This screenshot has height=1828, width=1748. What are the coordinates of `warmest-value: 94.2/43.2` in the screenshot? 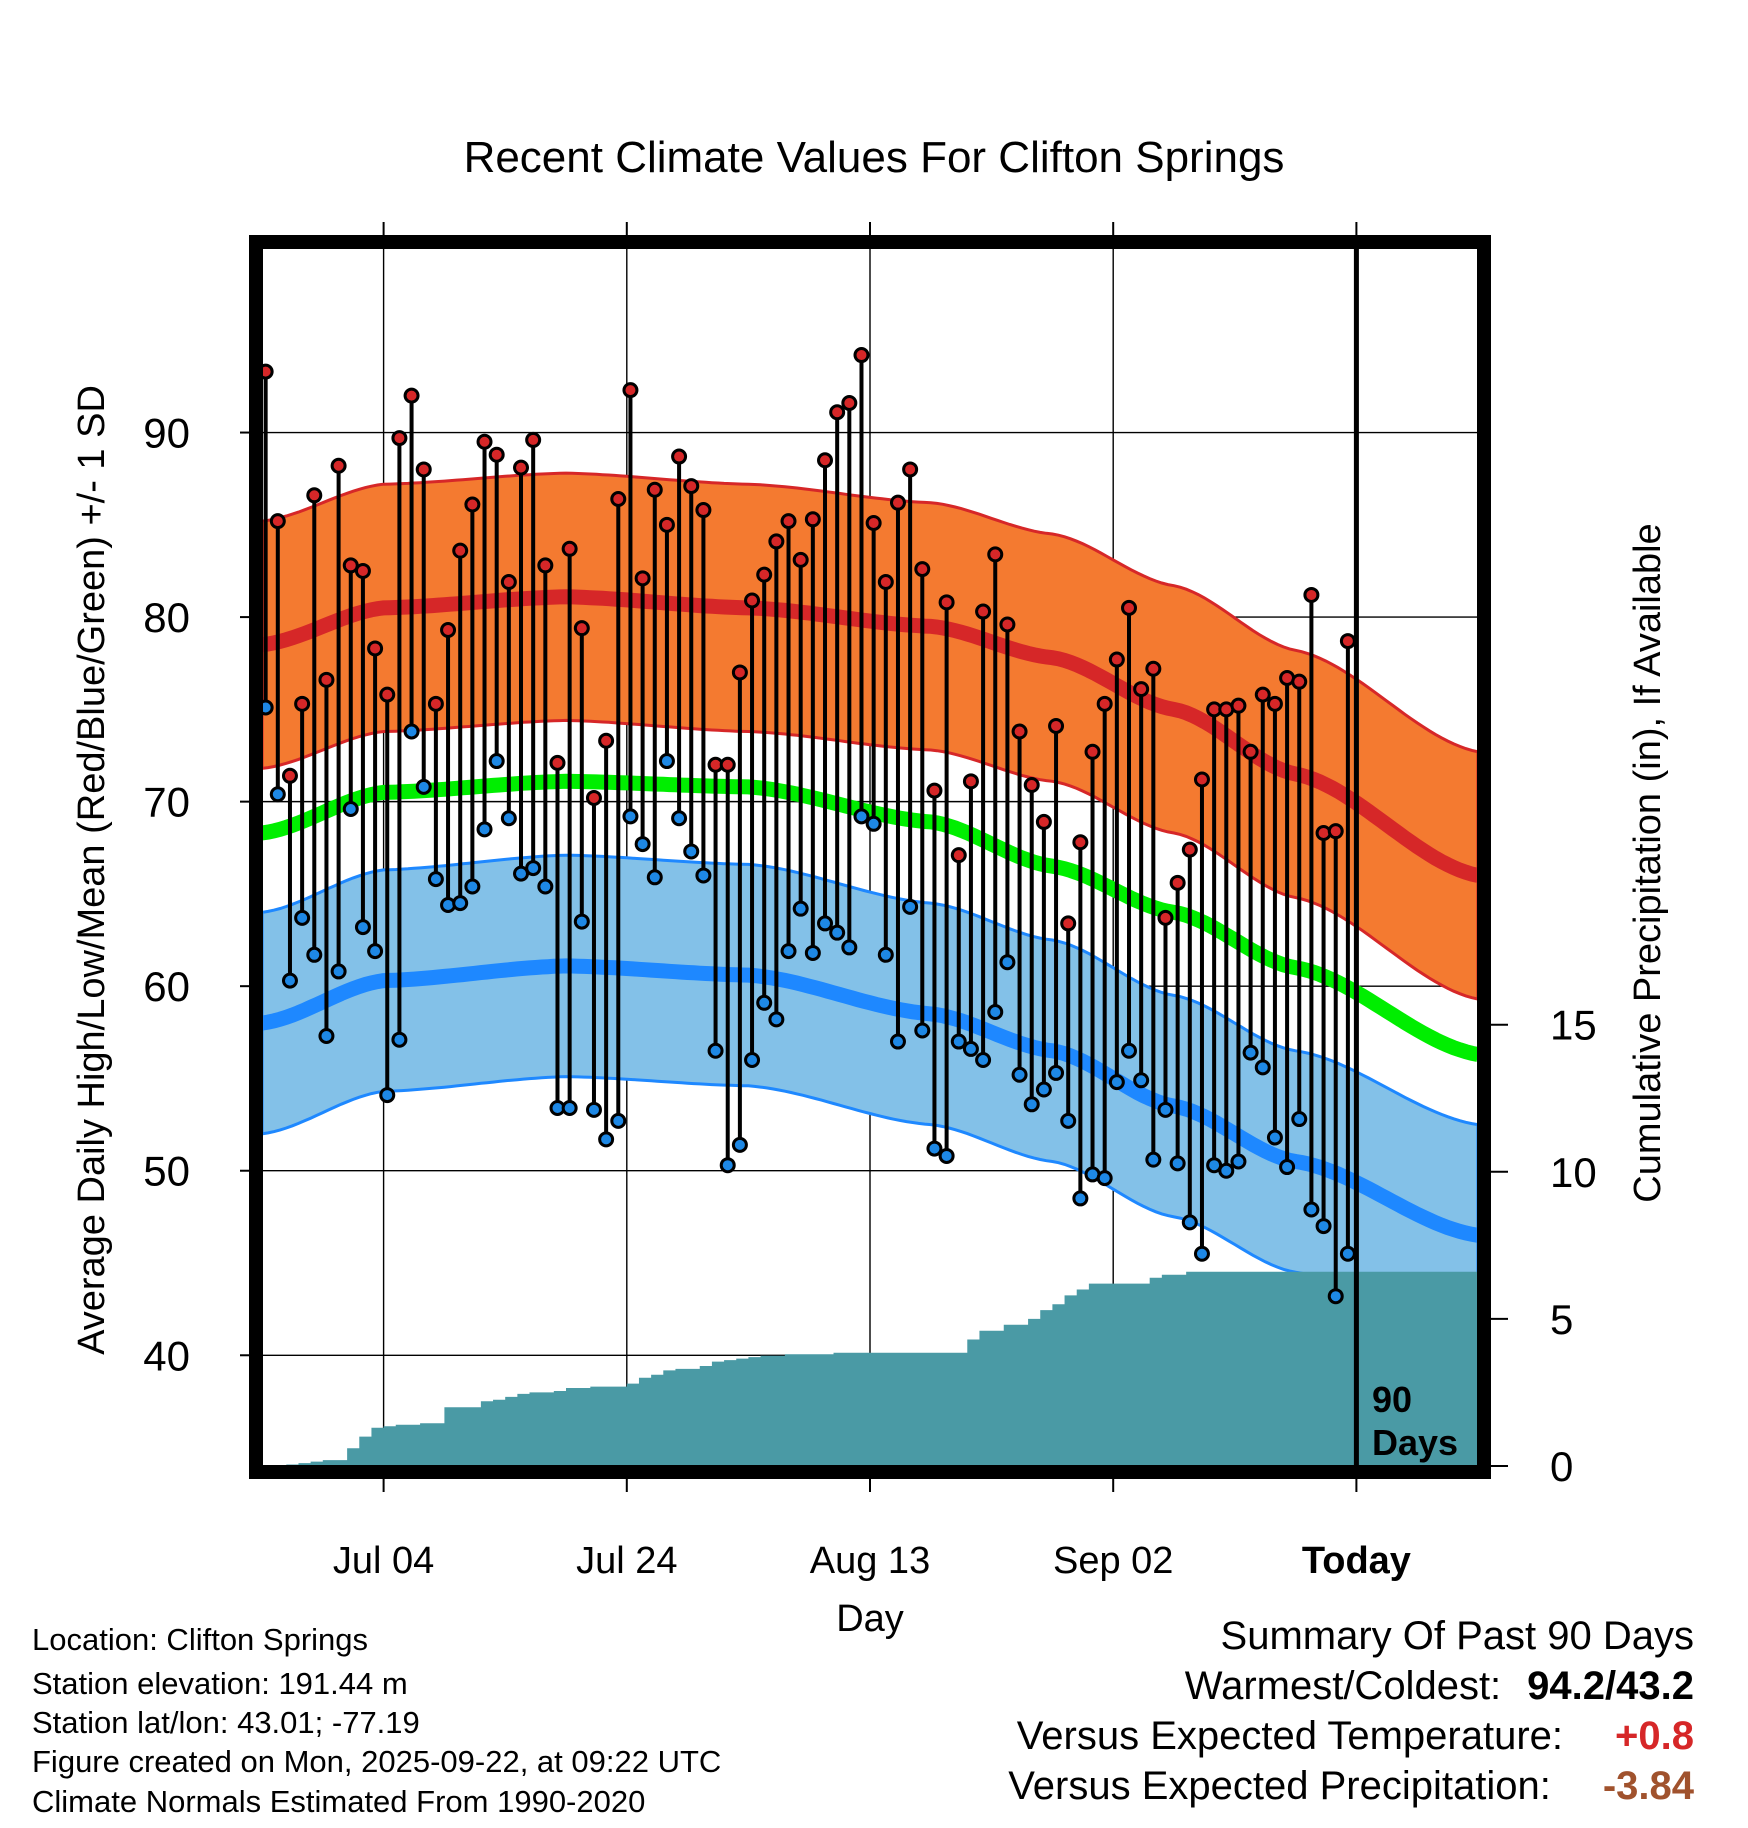 It's located at (1610, 1686).